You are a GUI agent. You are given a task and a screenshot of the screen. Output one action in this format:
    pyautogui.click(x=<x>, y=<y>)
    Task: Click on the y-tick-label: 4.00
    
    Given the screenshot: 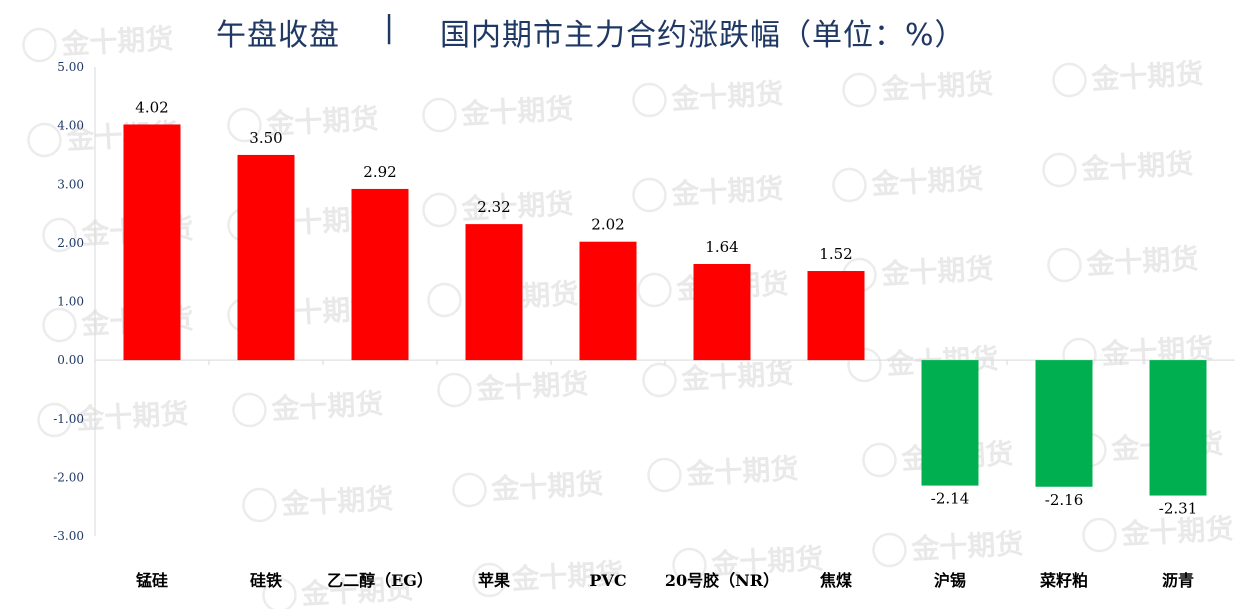 What is the action you would take?
    pyautogui.click(x=70, y=126)
    